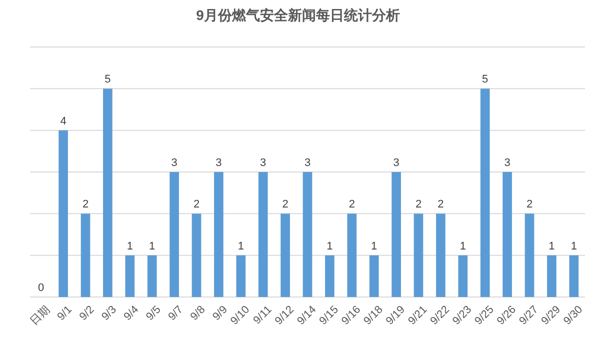 This screenshot has height=344, width=596. What do you see at coordinates (154, 314) in the screenshot?
I see `x-tick-label: 9/5` at bounding box center [154, 314].